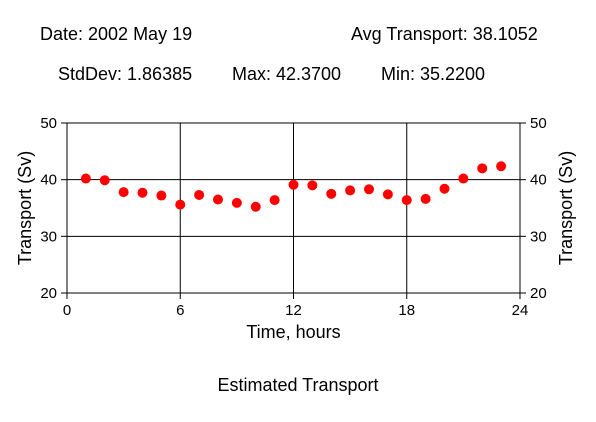 This screenshot has height=422, width=596. I want to click on x-tick-label: 0, so click(67, 310).